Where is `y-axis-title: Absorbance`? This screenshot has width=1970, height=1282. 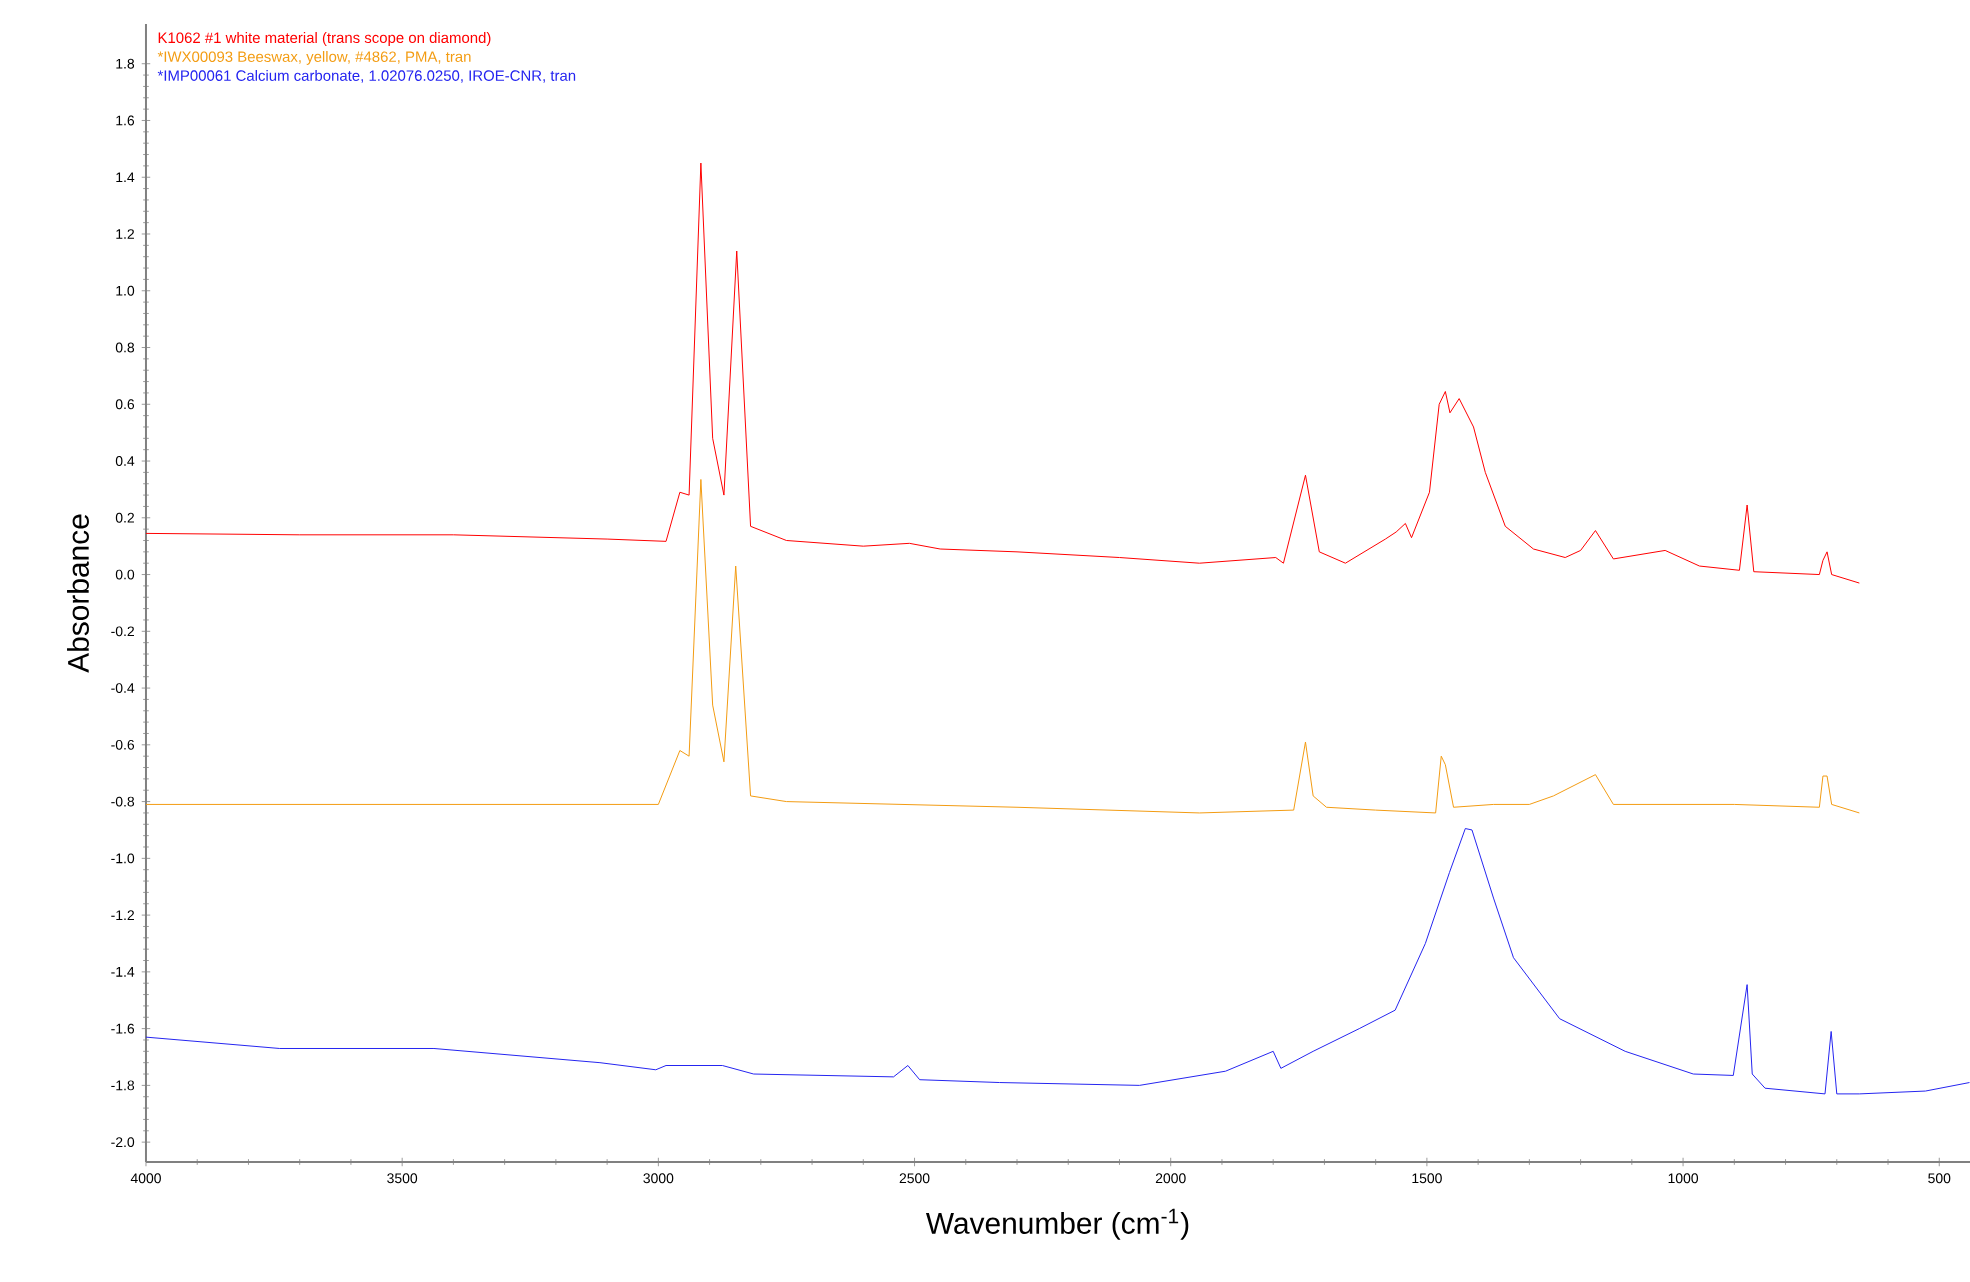 y-axis-title: Absorbance is located at coordinates (78, 593).